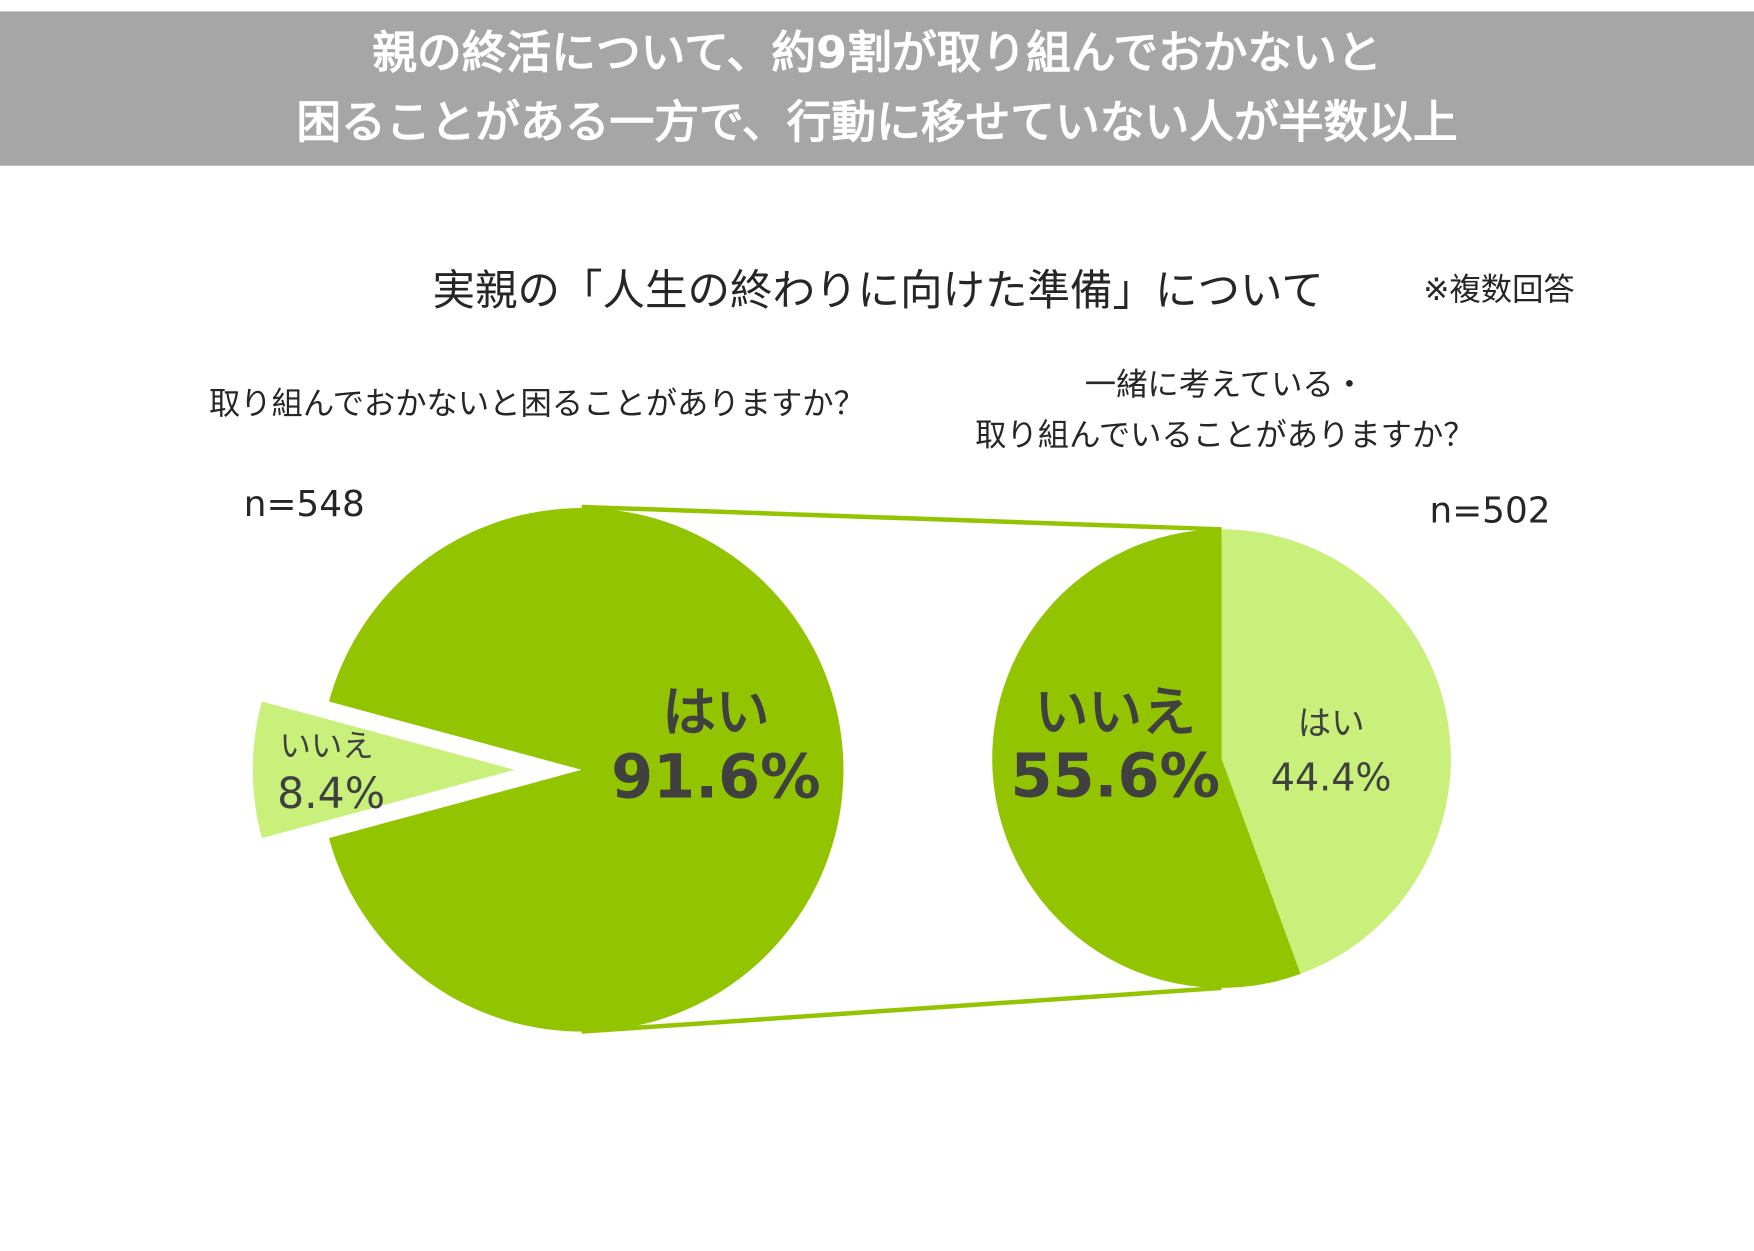 Image resolution: width=1754 pixels, height=1251 pixels. What do you see at coordinates (877, 88) in the screenshot?
I see `header-band` at bounding box center [877, 88].